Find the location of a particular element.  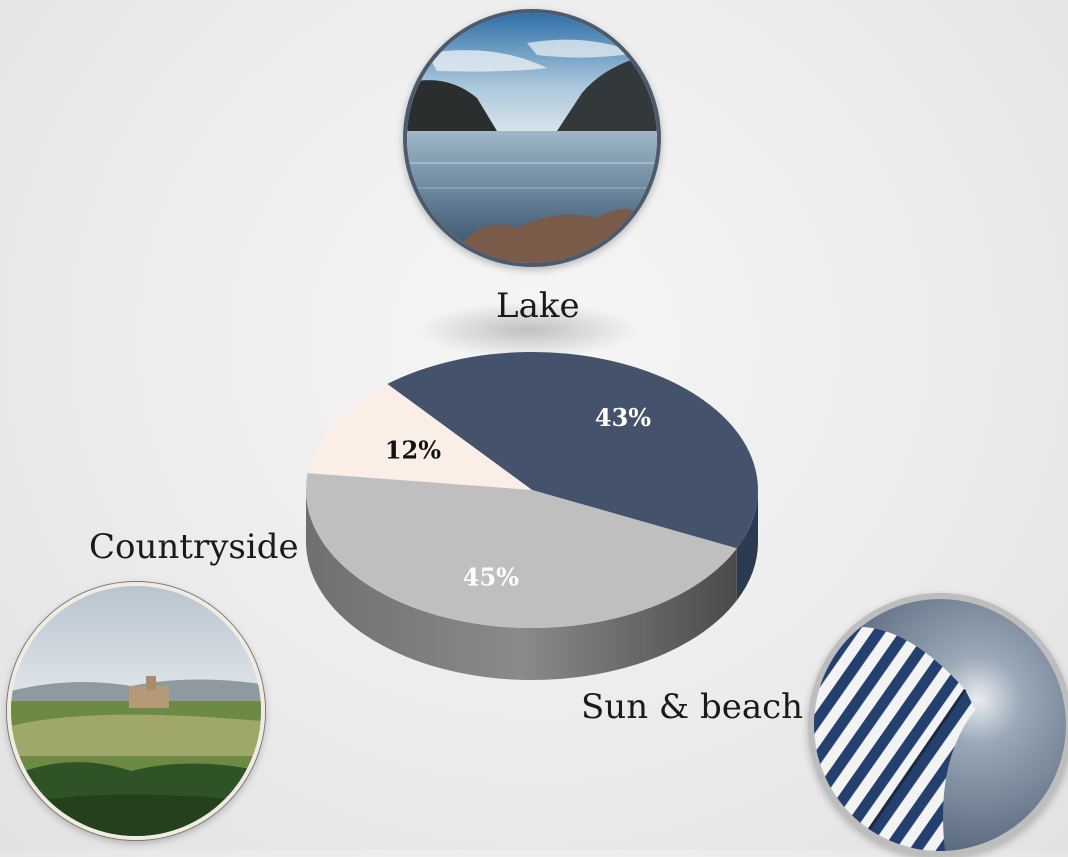

pie-side-sun-beach is located at coordinates (521, 585).